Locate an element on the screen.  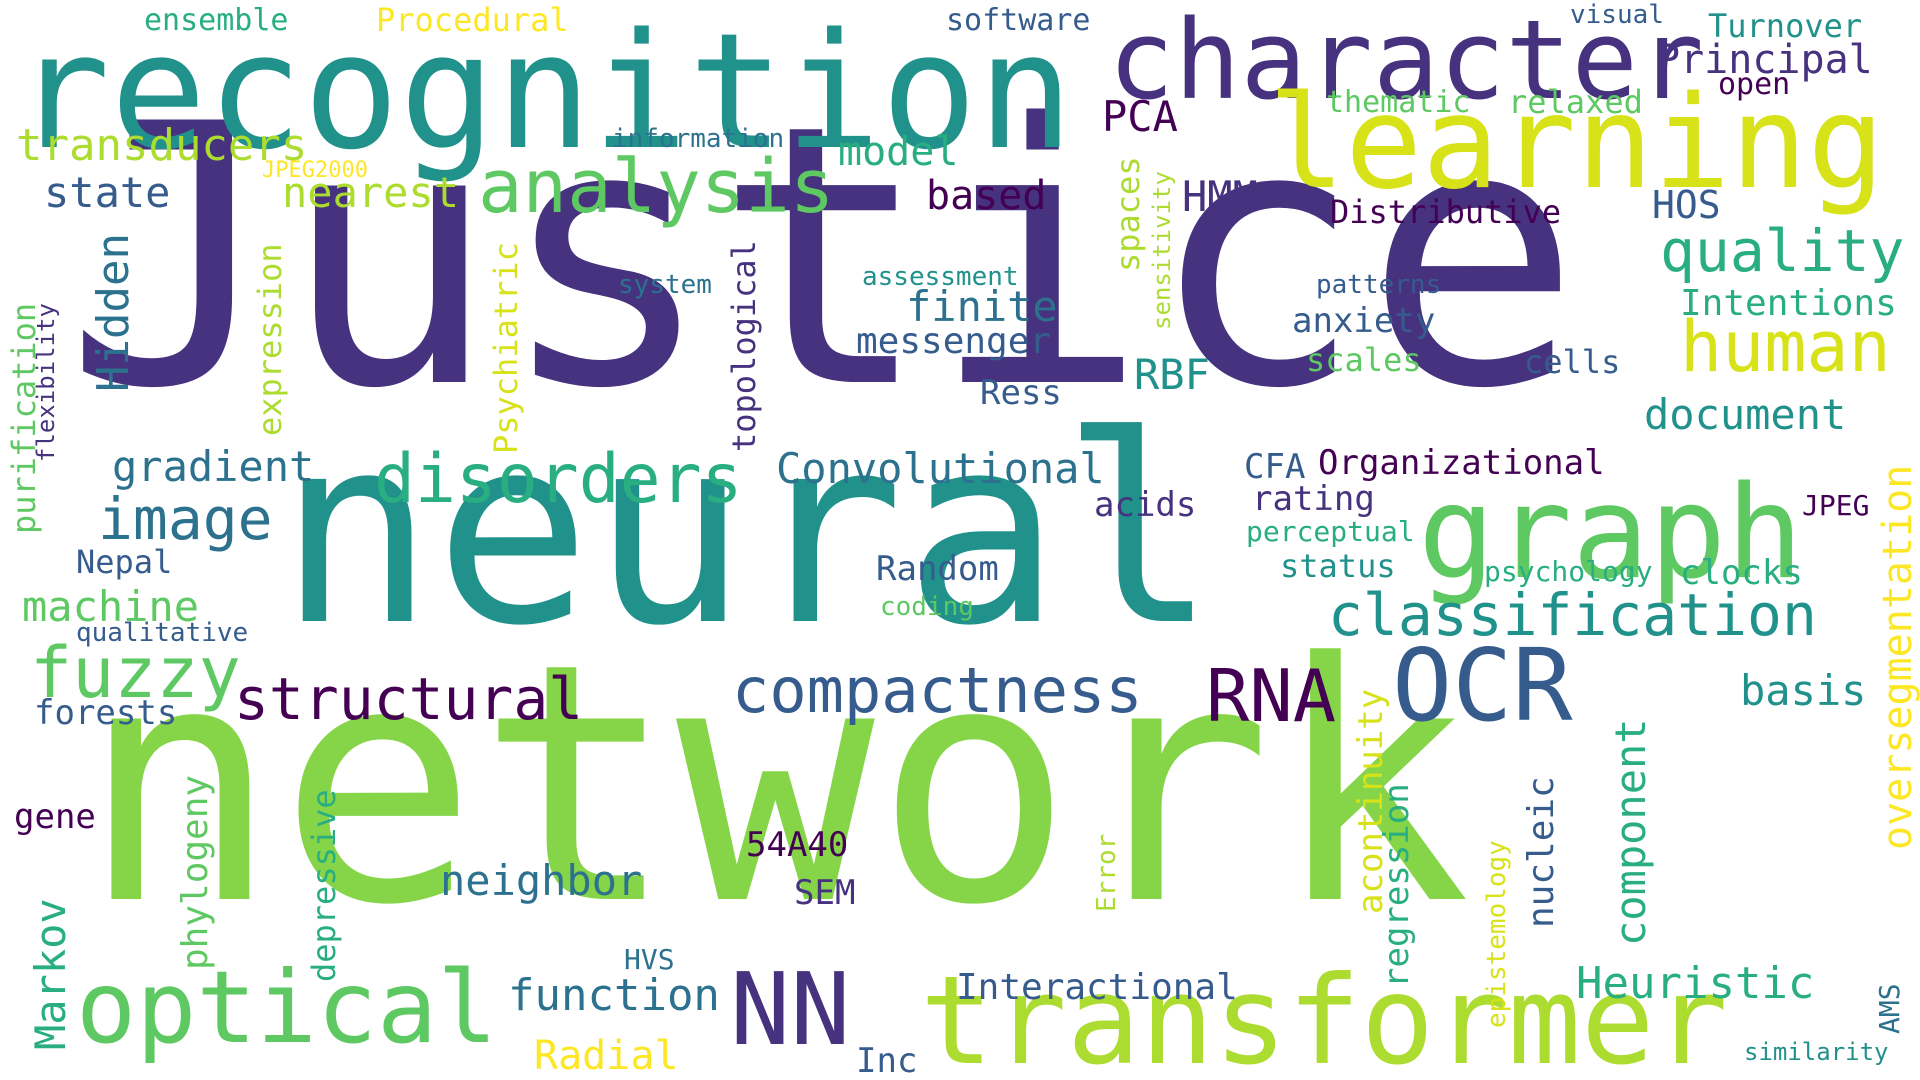
word-neural: neural is located at coordinates (748, 532).